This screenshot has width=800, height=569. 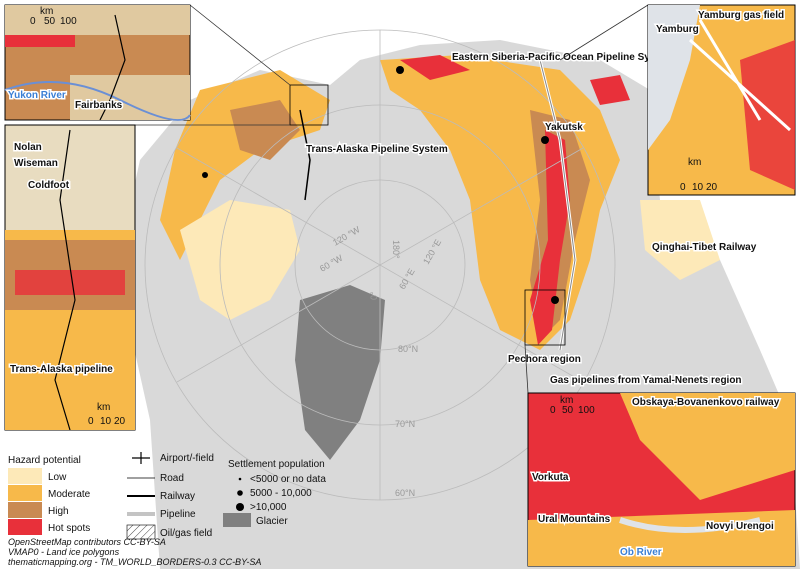 What do you see at coordinates (677, 29) in the screenshot?
I see `place-label: Yamburg` at bounding box center [677, 29].